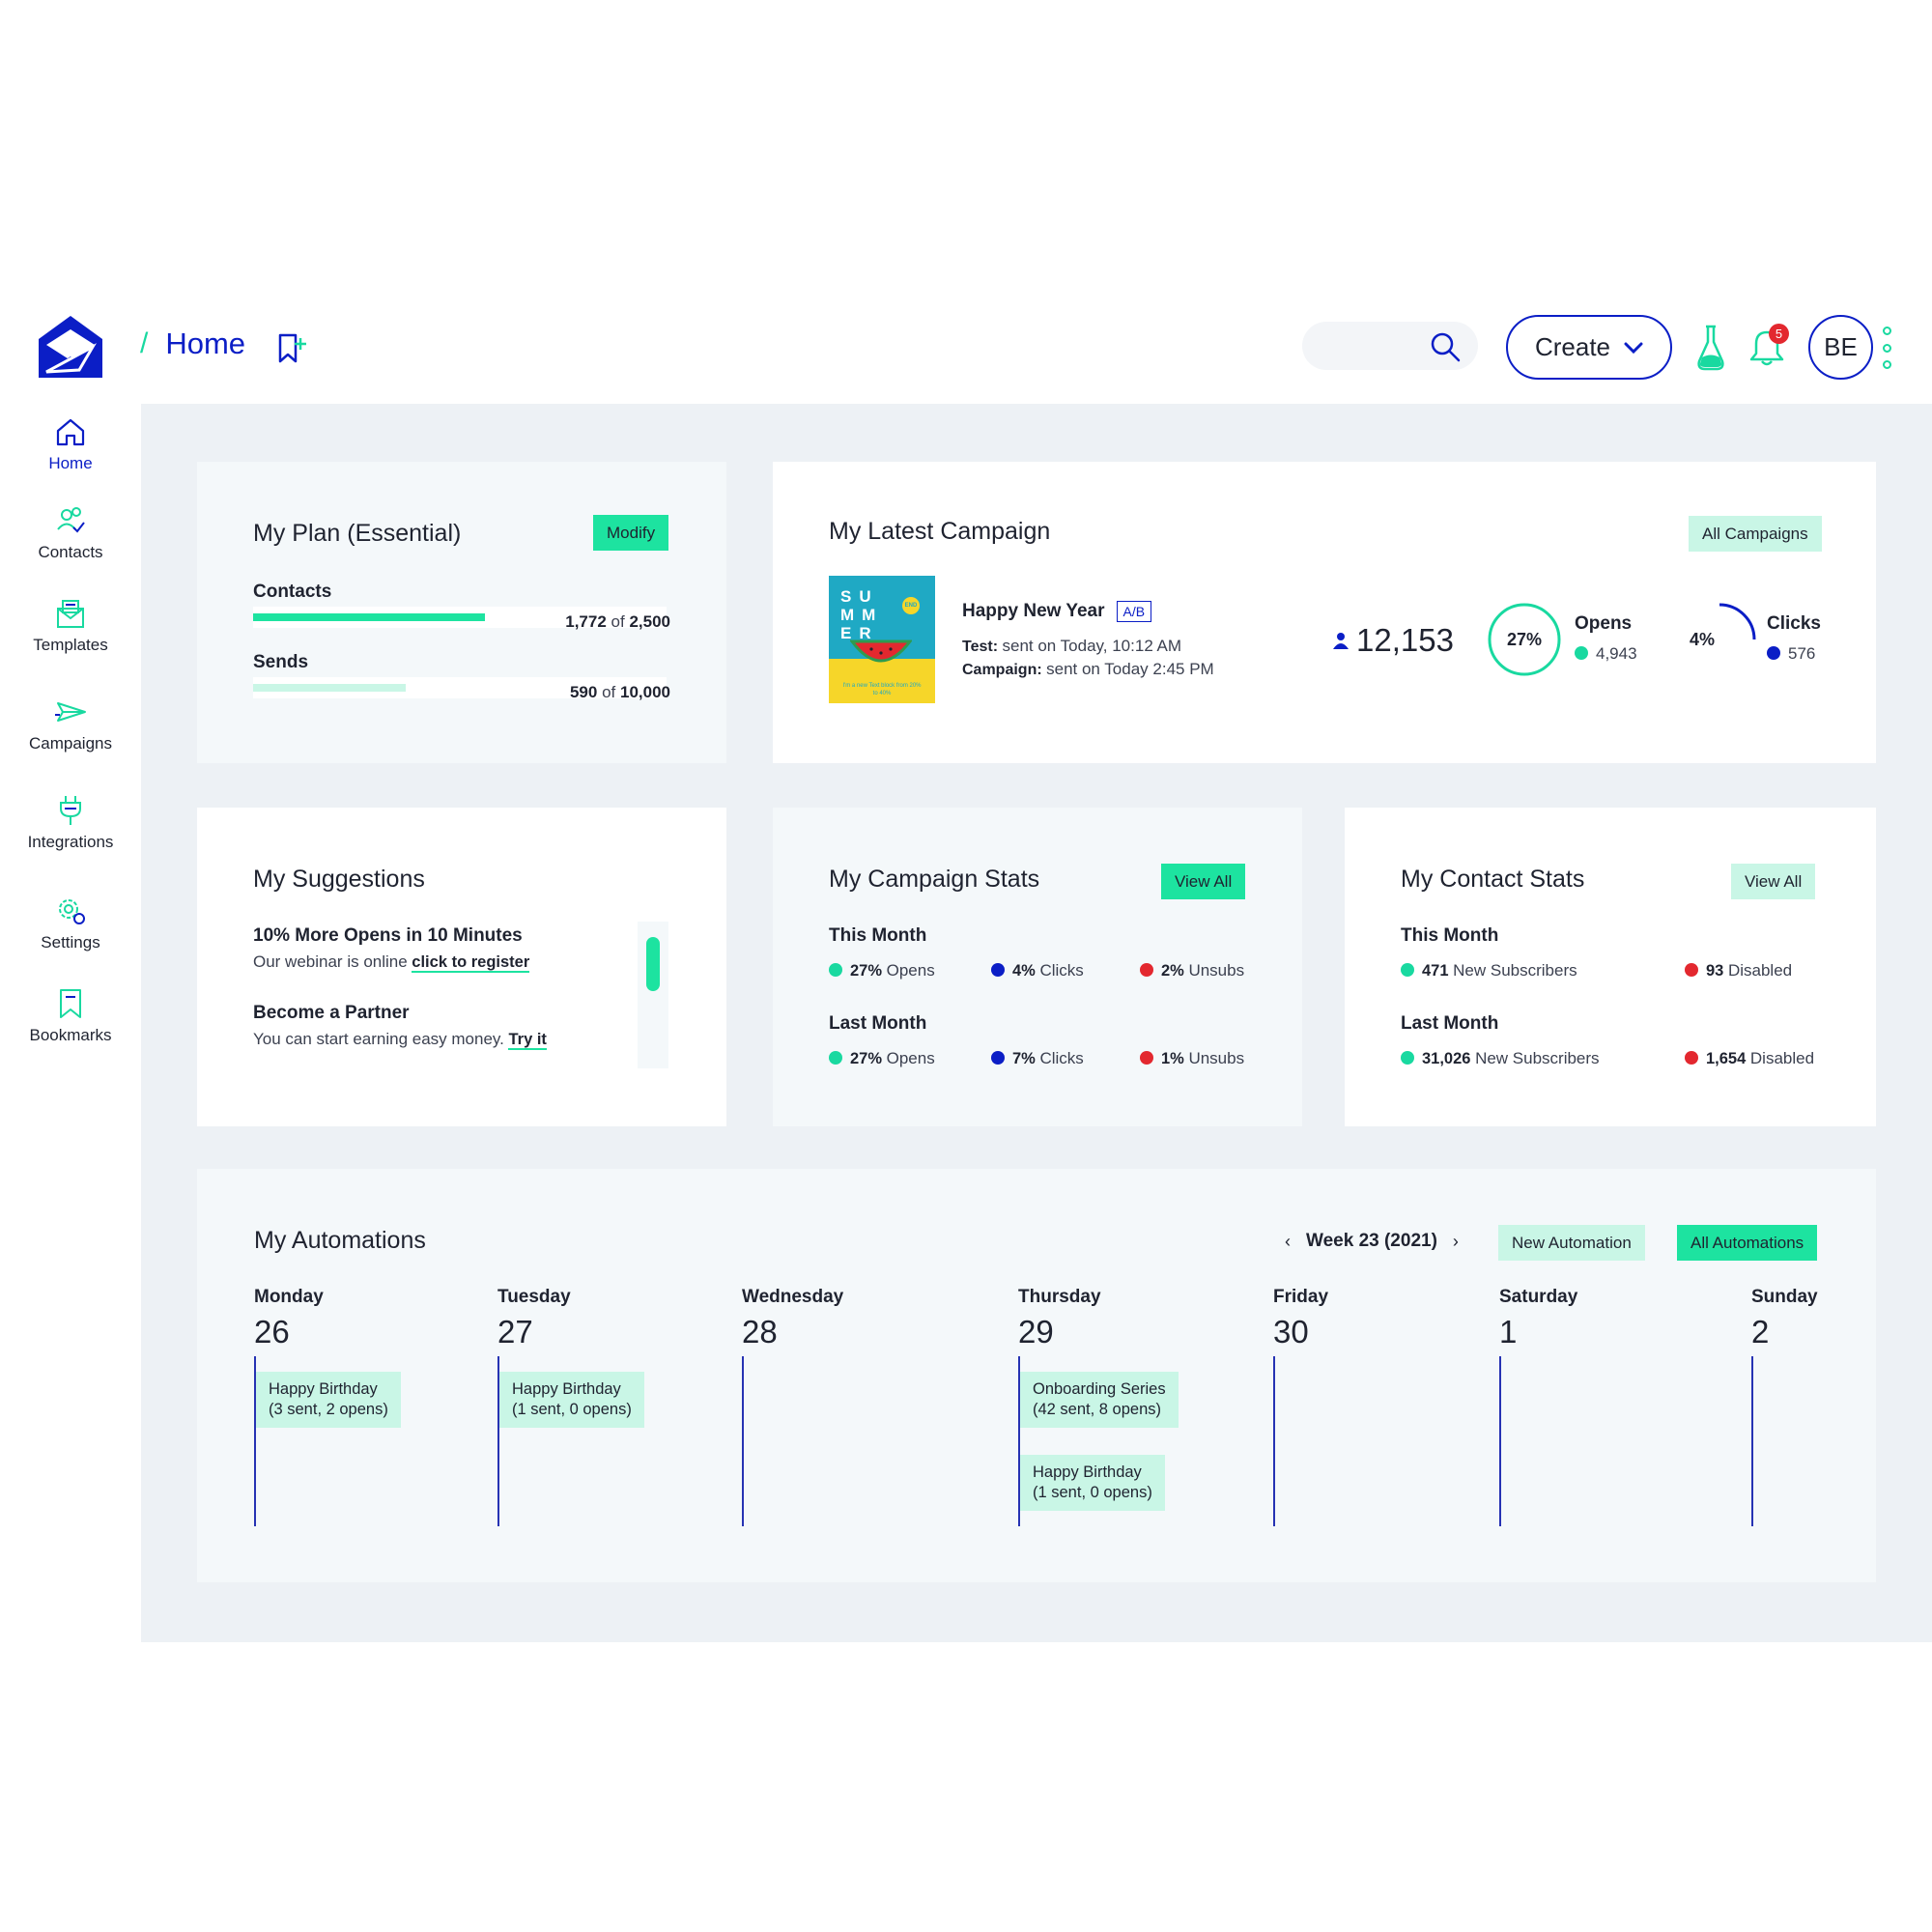 This screenshot has width=1932, height=1932. I want to click on thumbnail-badge: END, so click(911, 605).